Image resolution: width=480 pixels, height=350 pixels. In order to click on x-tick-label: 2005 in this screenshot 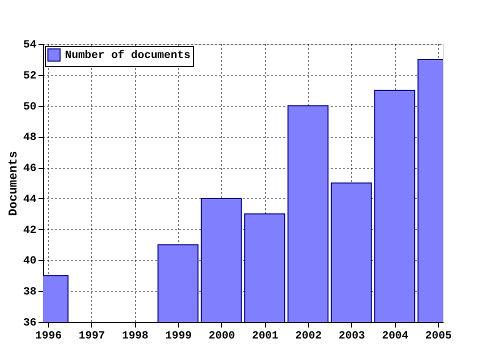, I will do `click(438, 336)`.